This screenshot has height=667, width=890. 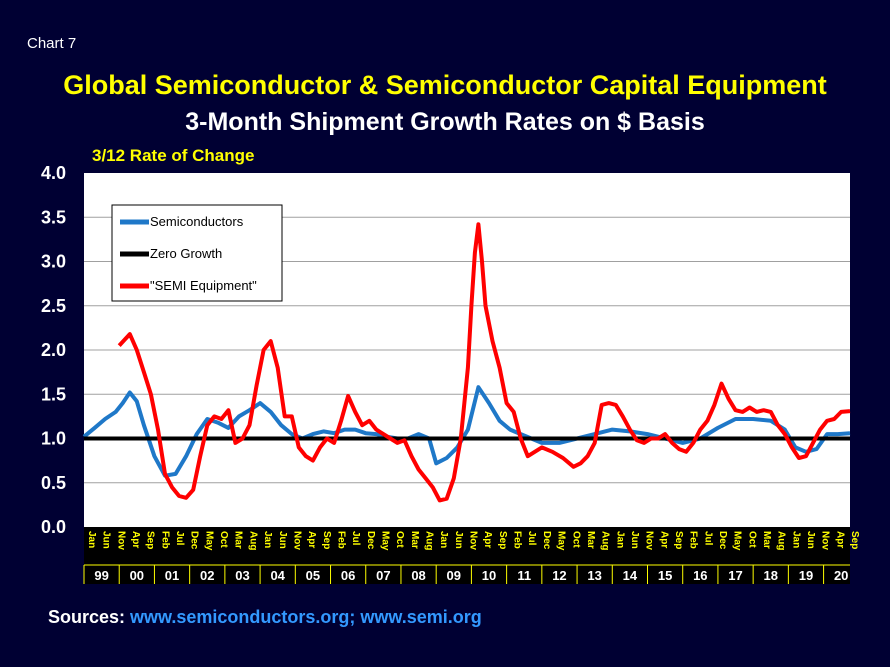 What do you see at coordinates (841, 575) in the screenshot?
I see `x-year-label: 20` at bounding box center [841, 575].